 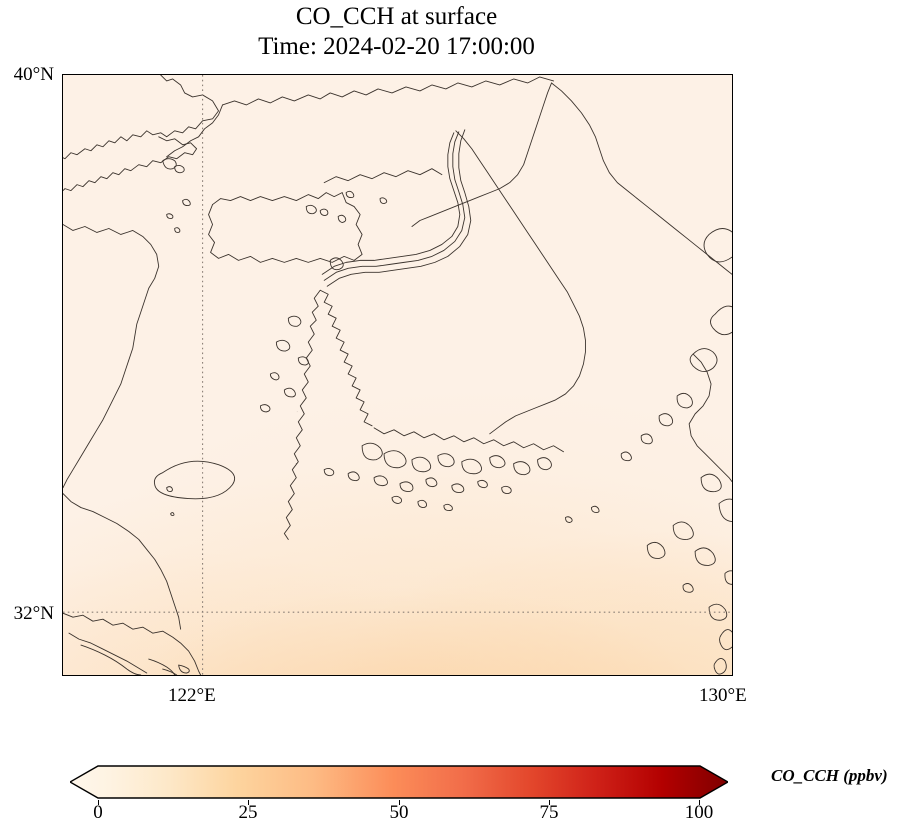 I want to click on colorbar-axis-label: CO_CCH (ppbv), so click(x=829, y=775).